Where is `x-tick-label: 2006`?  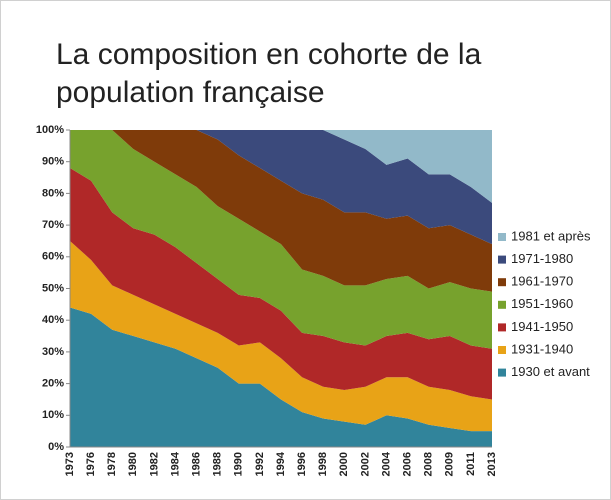
x-tick-label: 2006 is located at coordinates (408, 464).